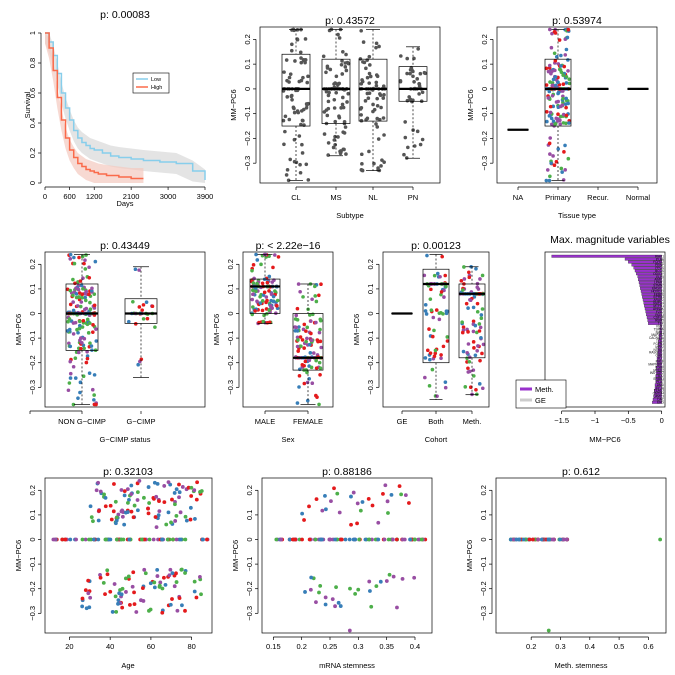  What do you see at coordinates (595, 420) in the screenshot?
I see `x-tick-label: −1` at bounding box center [595, 420].